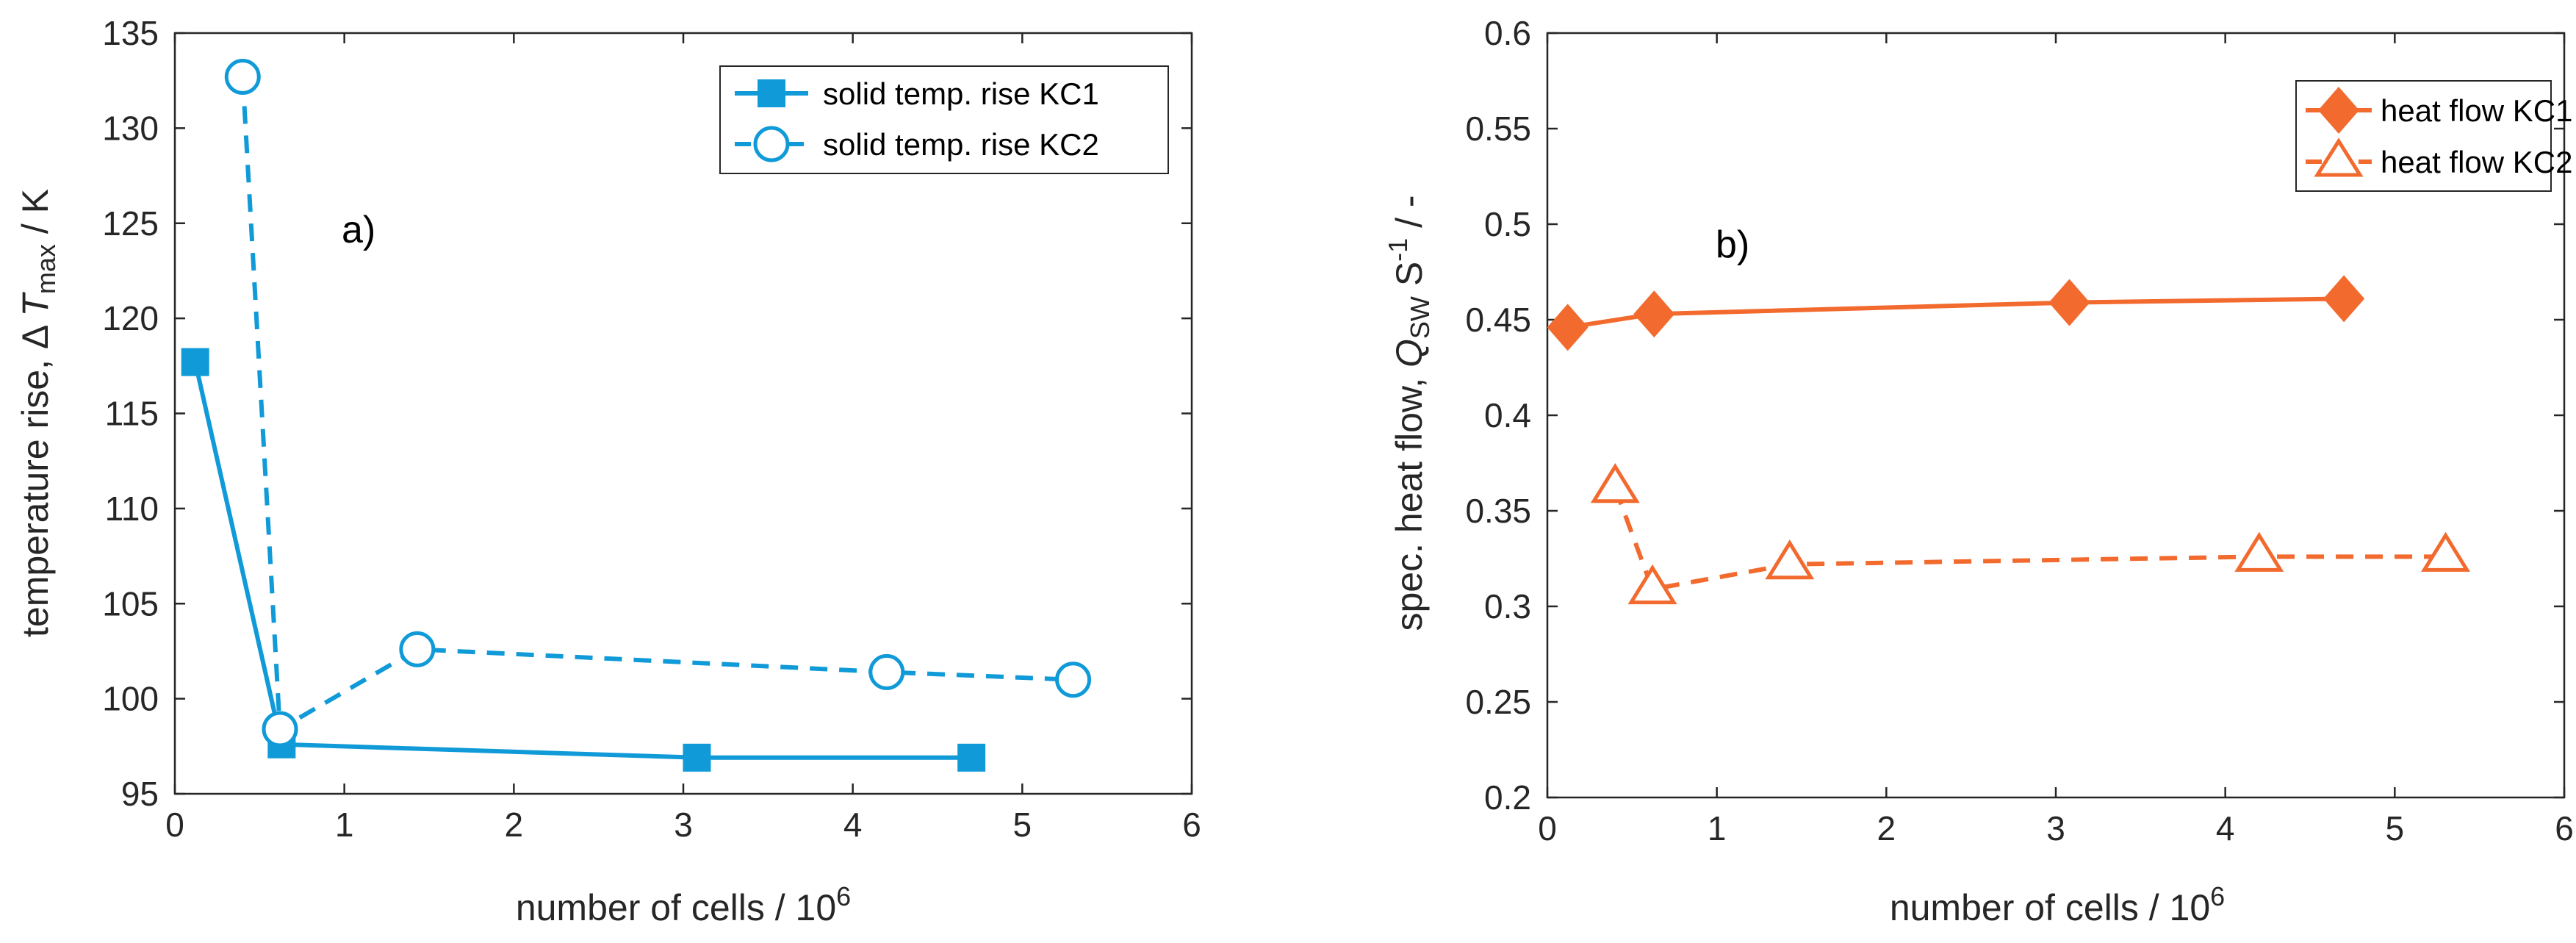 Image resolution: width=2576 pixels, height=943 pixels. Describe the element at coordinates (2057, 904) in the screenshot. I see `chart-b-x-axis-label: number of cells / 106` at that location.